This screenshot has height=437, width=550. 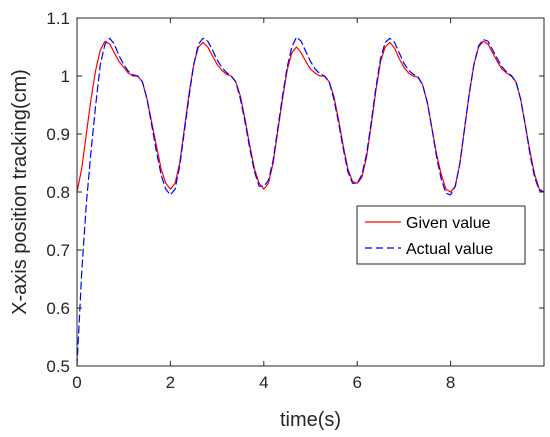 What do you see at coordinates (263, 382) in the screenshot?
I see `x-tick-label: 4` at bounding box center [263, 382].